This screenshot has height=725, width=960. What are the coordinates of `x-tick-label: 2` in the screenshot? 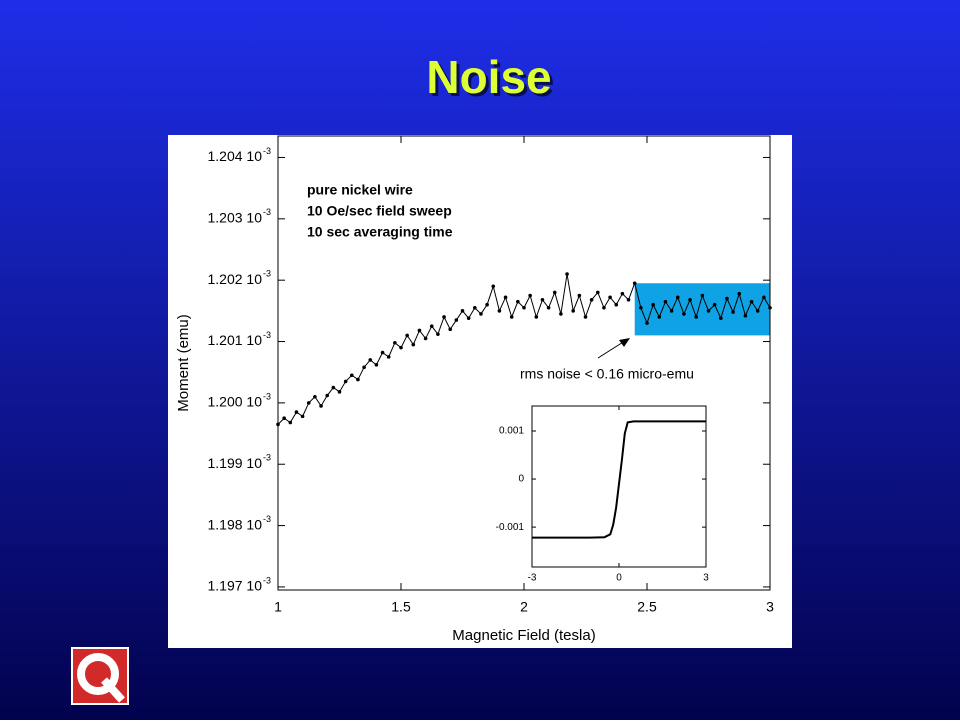 It's located at (524, 607).